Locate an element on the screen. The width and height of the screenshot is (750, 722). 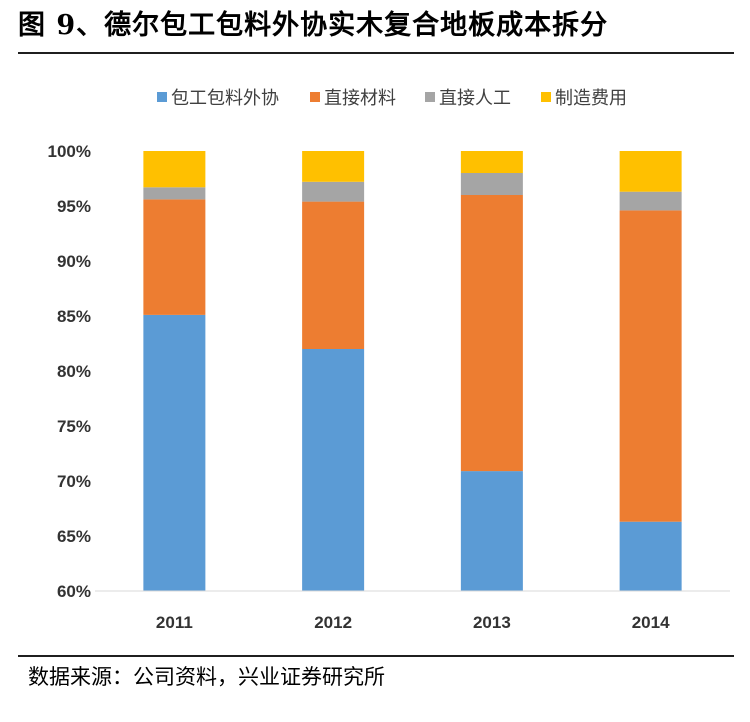
y-tick-label: 80% is located at coordinates (74, 371).